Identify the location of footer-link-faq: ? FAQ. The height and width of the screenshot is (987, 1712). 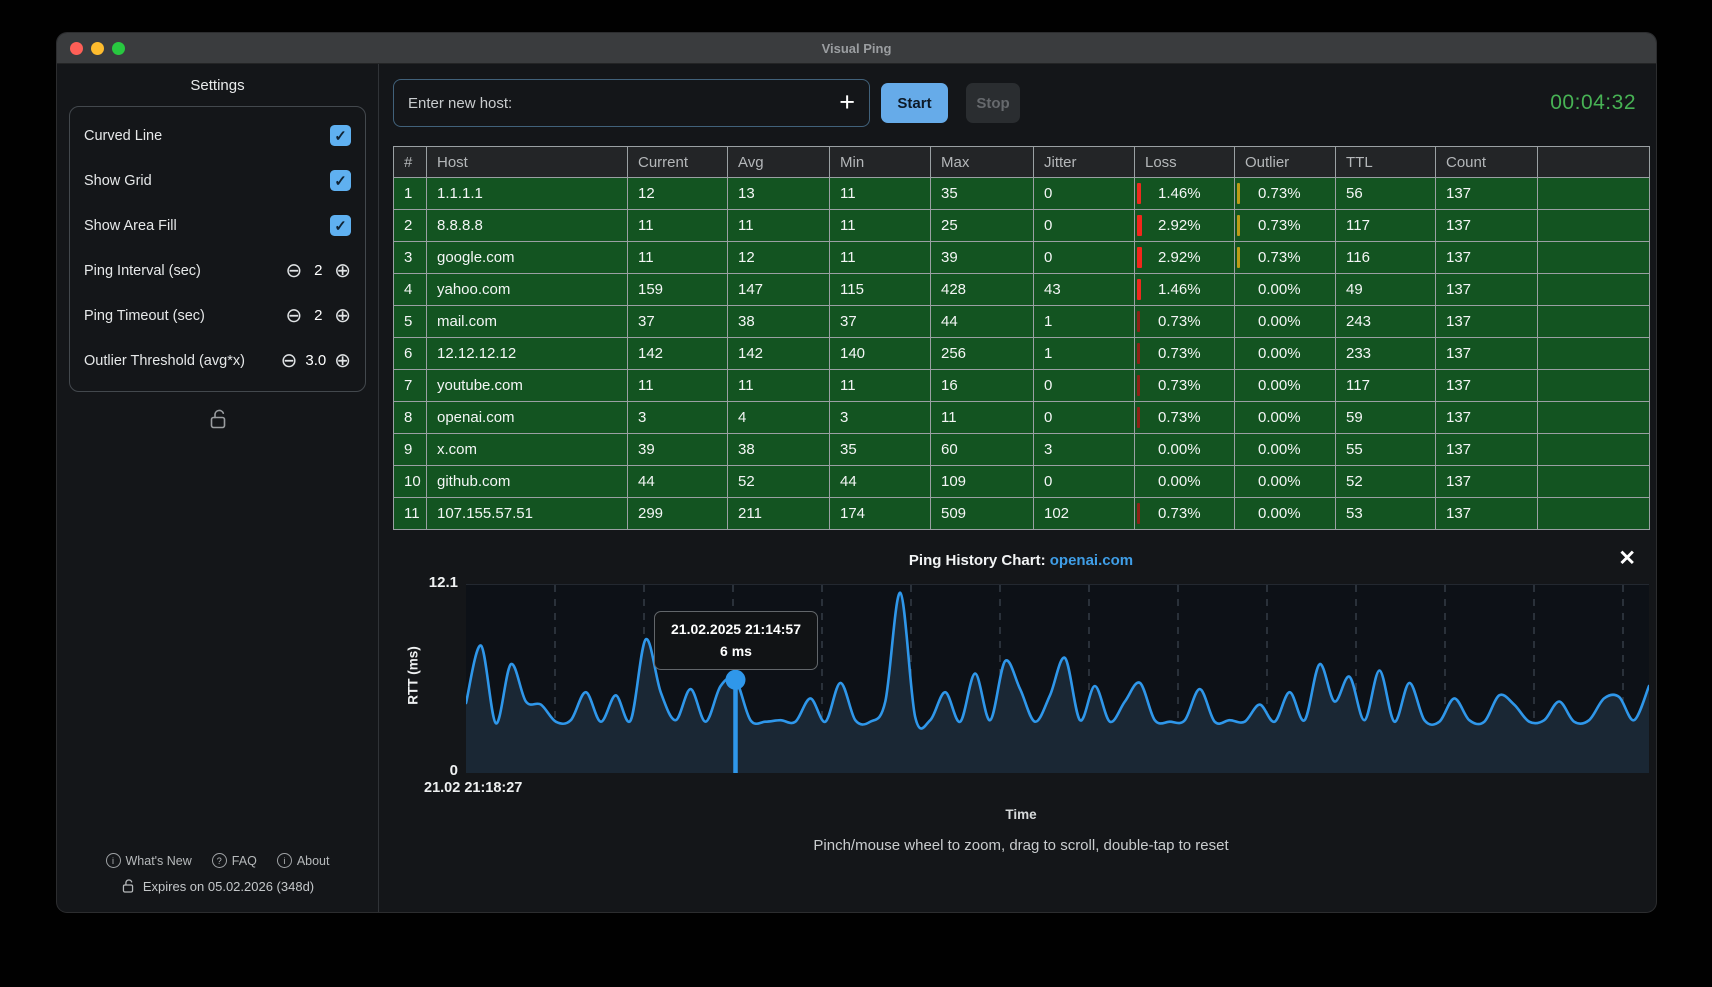
(234, 860).